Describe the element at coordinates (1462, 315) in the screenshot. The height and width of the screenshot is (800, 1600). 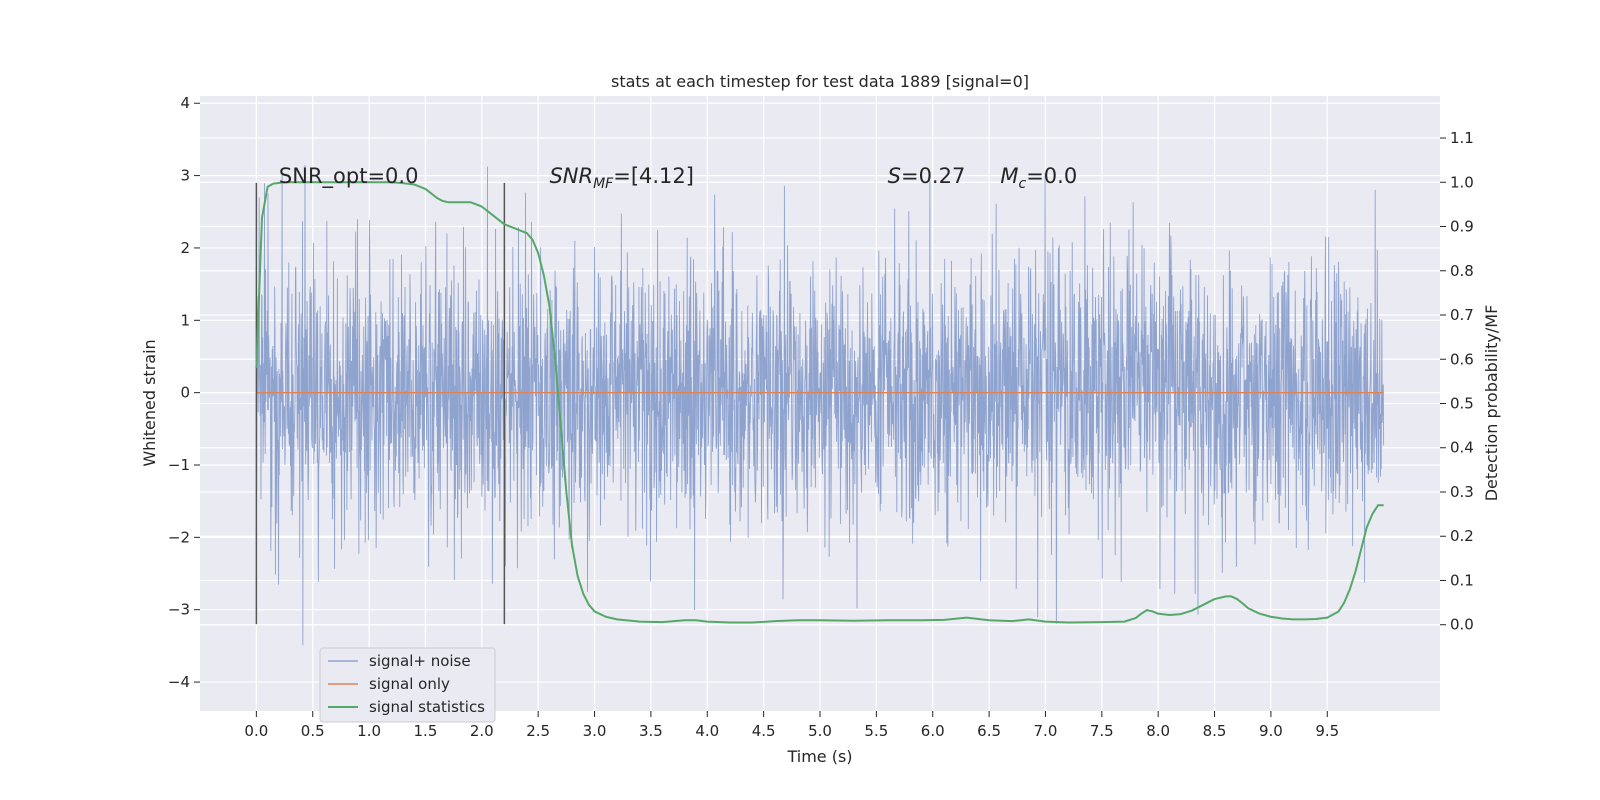
I see `y2-tick-label-7: 0.7` at that location.